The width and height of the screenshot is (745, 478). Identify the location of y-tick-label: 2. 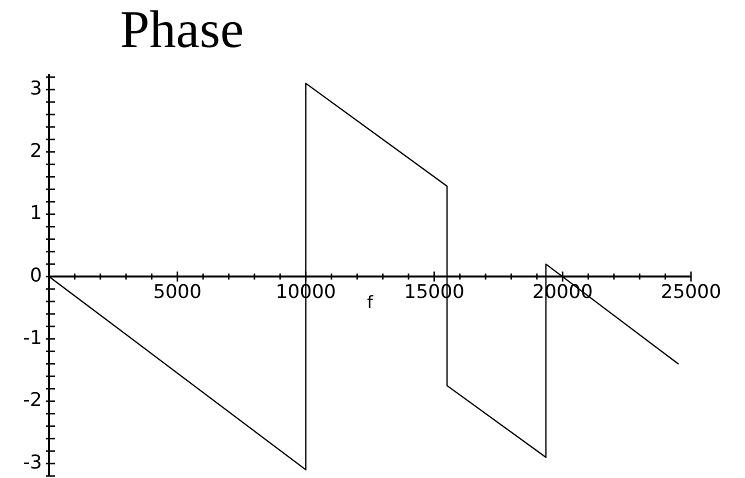
(36, 151).